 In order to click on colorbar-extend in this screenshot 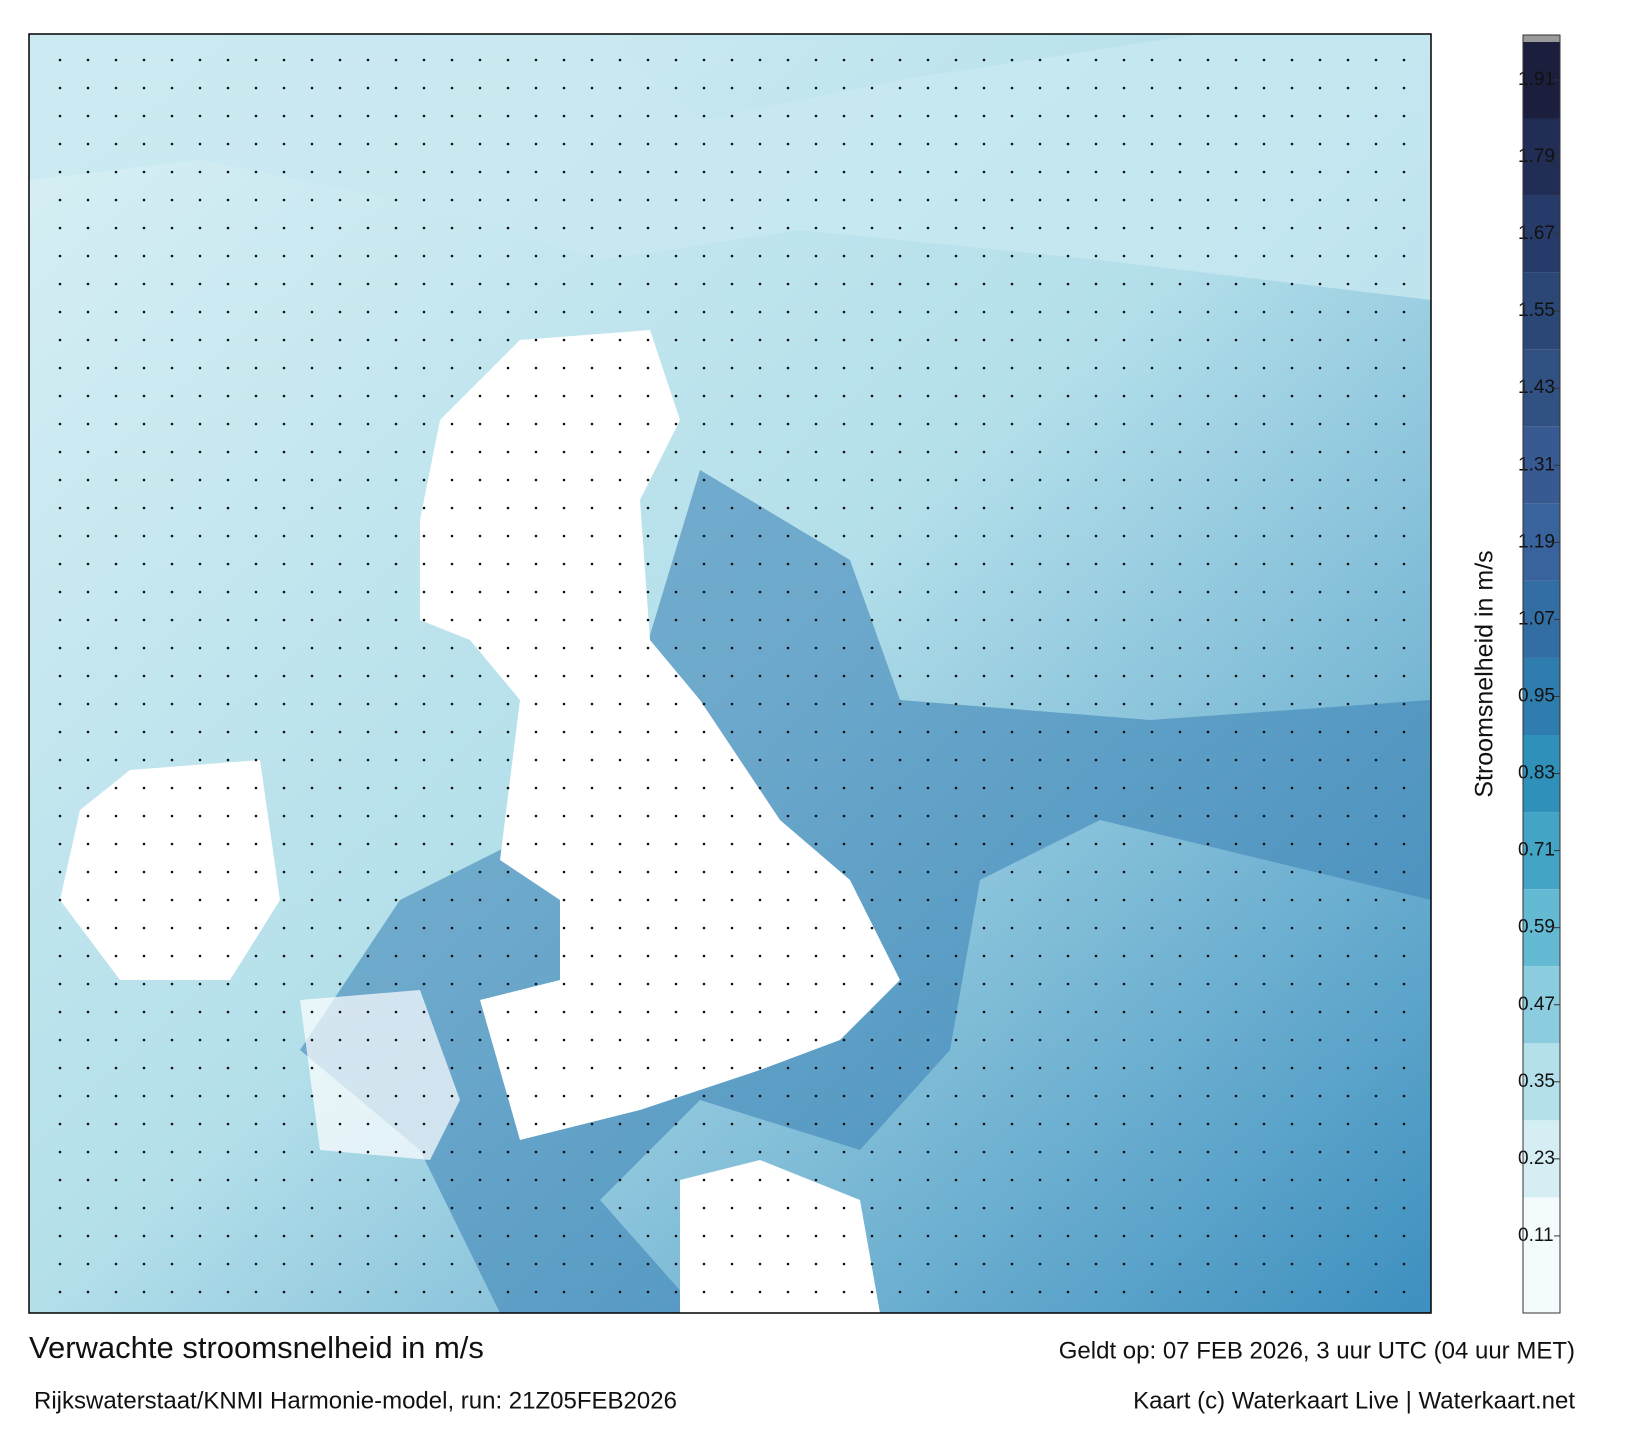, I will do `click(1541, 38)`.